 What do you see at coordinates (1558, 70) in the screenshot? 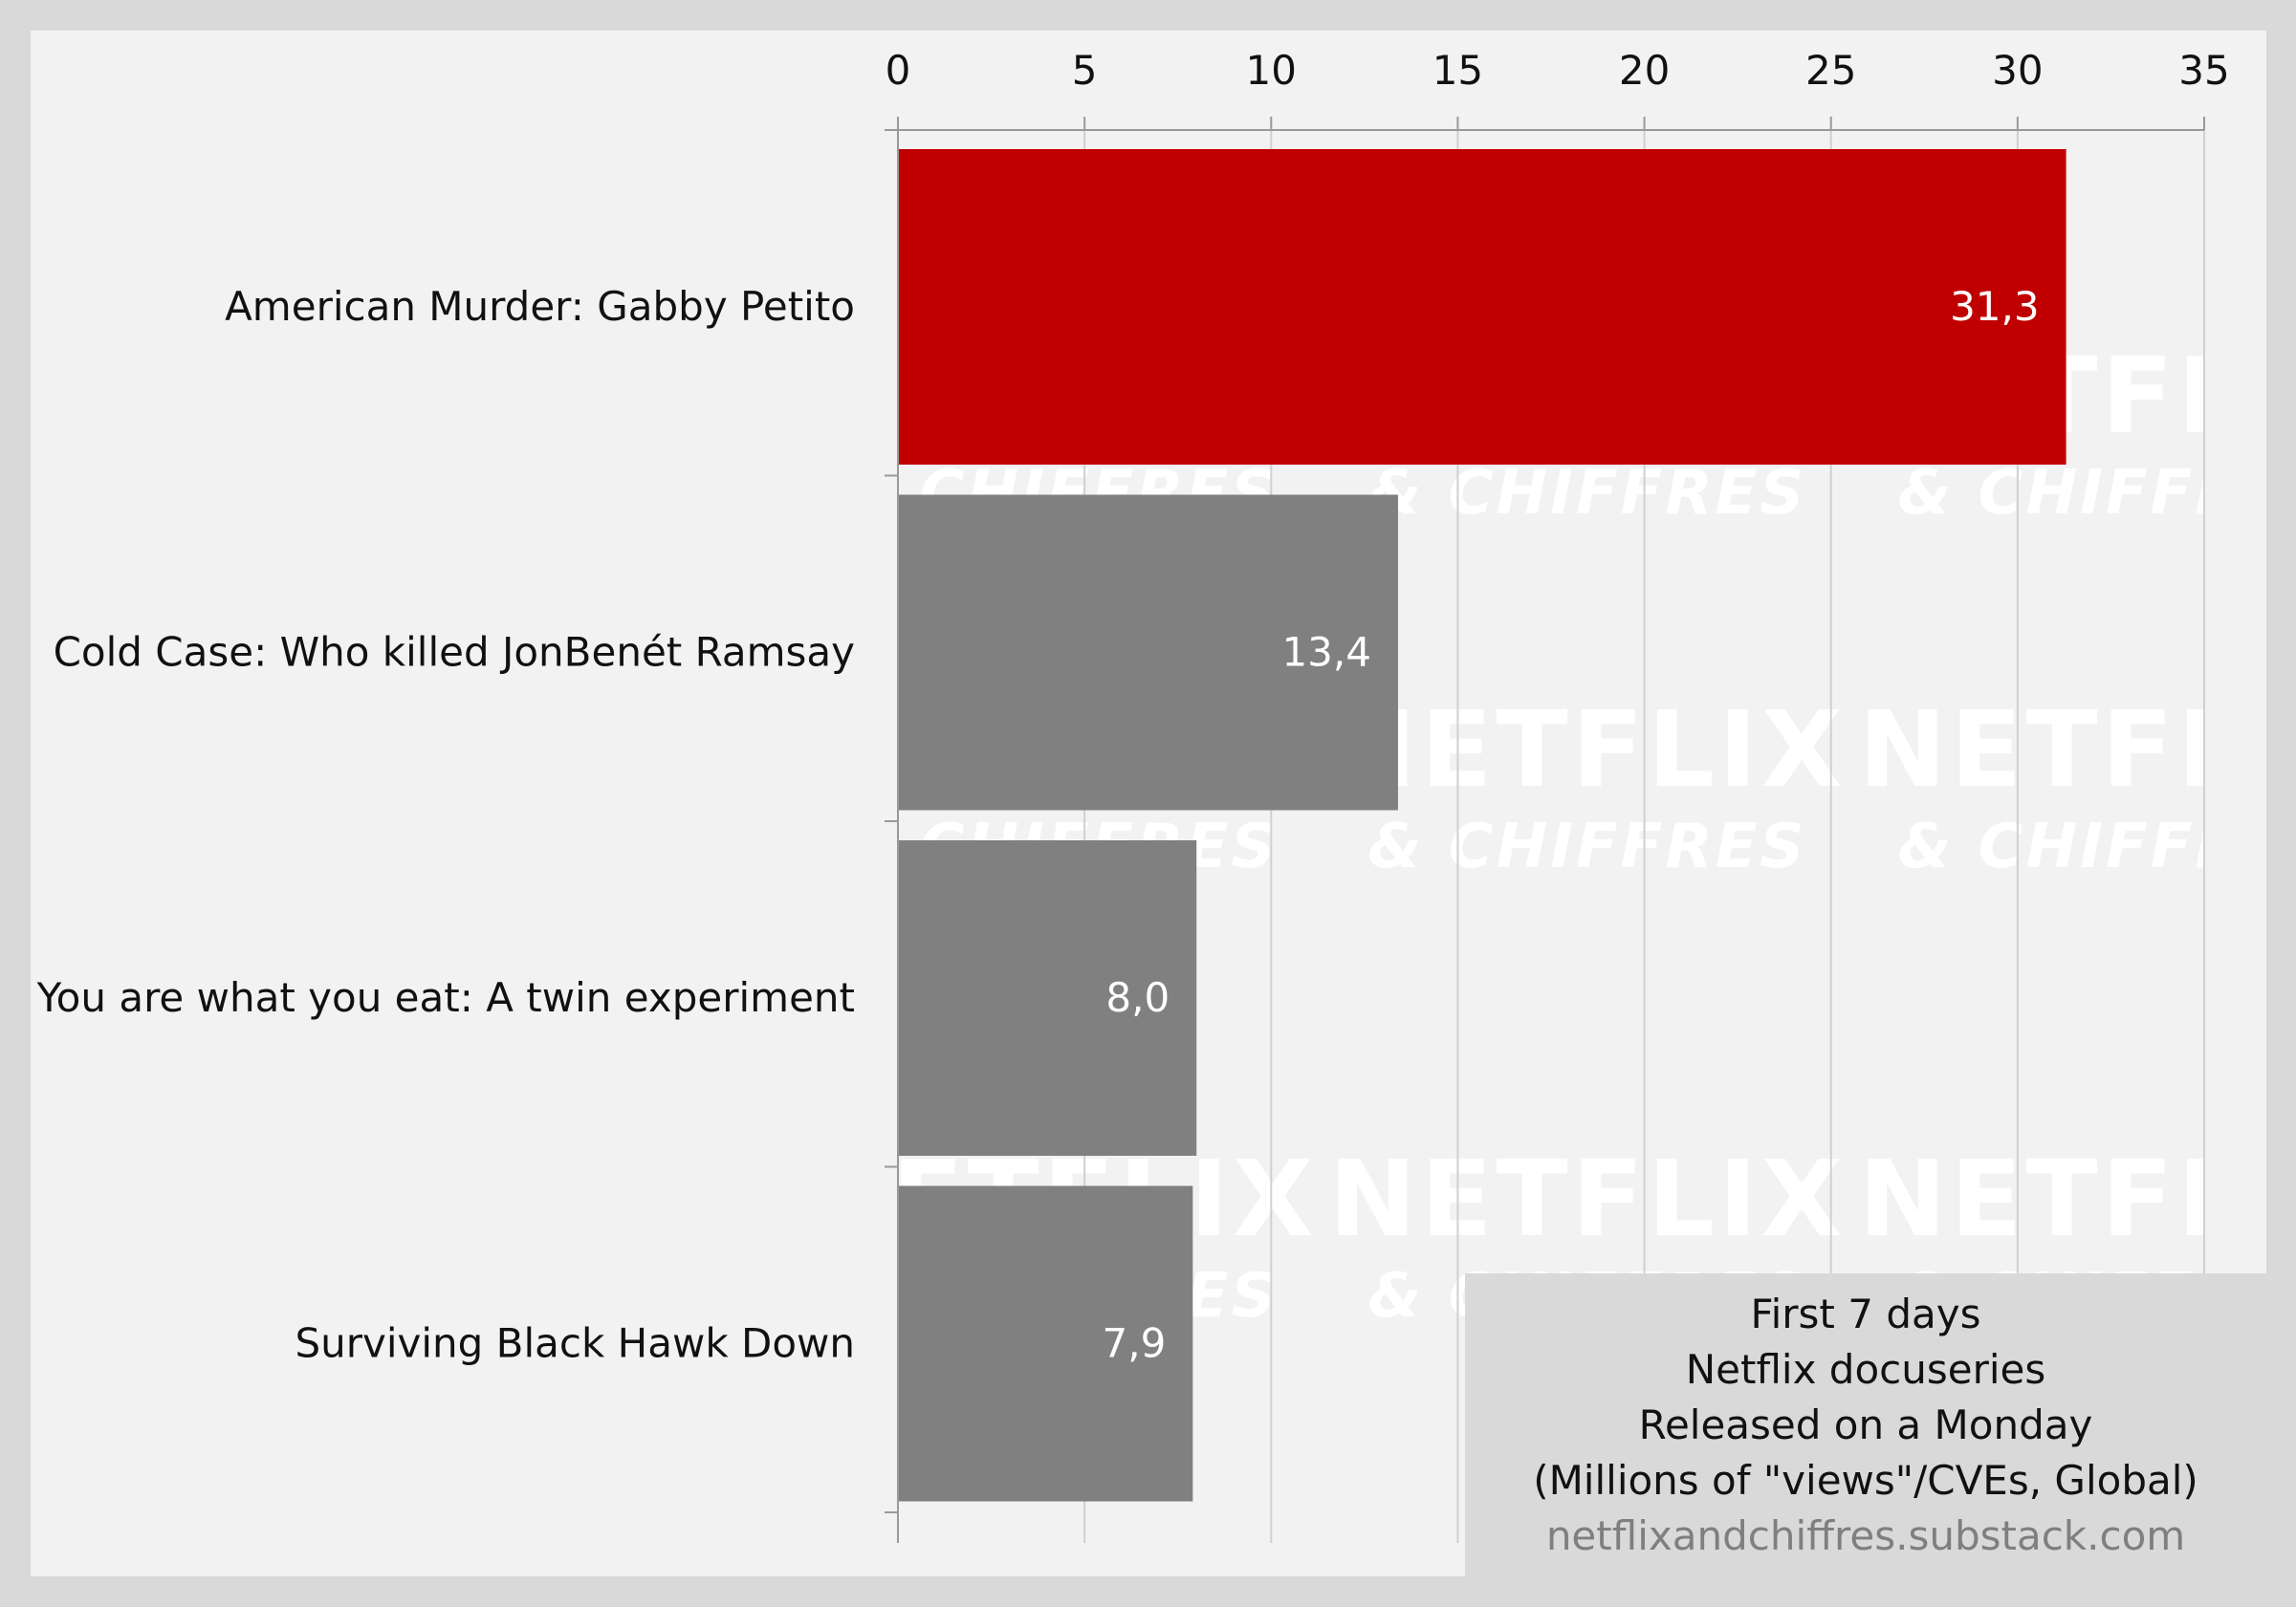
I see `x-tick-labels: 0 5 10 15 20 25 30 35` at bounding box center [1558, 70].